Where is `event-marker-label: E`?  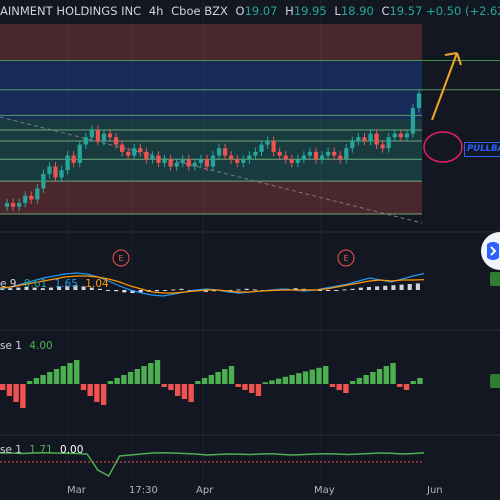
event-marker-label: E is located at coordinates (120, 258).